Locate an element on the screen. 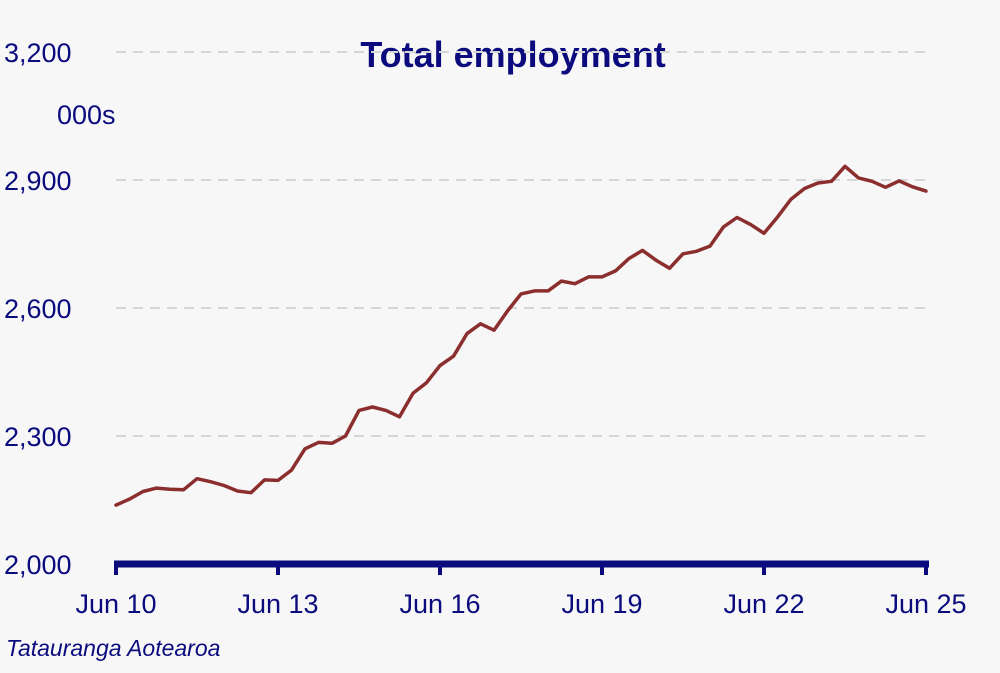 Image resolution: width=1000 pixels, height=673 pixels. y-unit-label: 000s is located at coordinates (86, 115).